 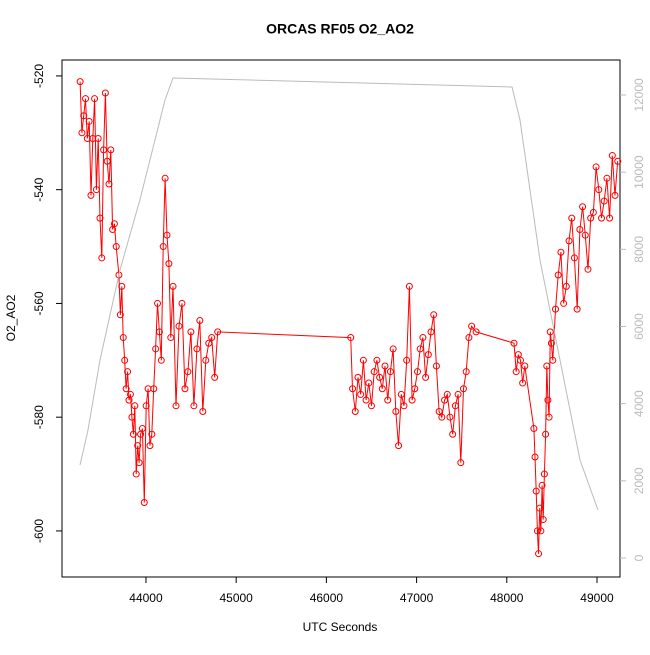 What do you see at coordinates (639, 172) in the screenshot?
I see `y2-tick-label: 10000` at bounding box center [639, 172].